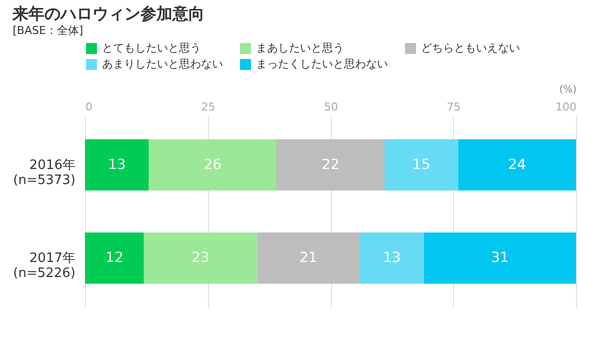 This screenshot has height=343, width=600. Describe the element at coordinates (322, 64) in the screenshot. I see `legend-label: まったくしたいと思わない` at that location.